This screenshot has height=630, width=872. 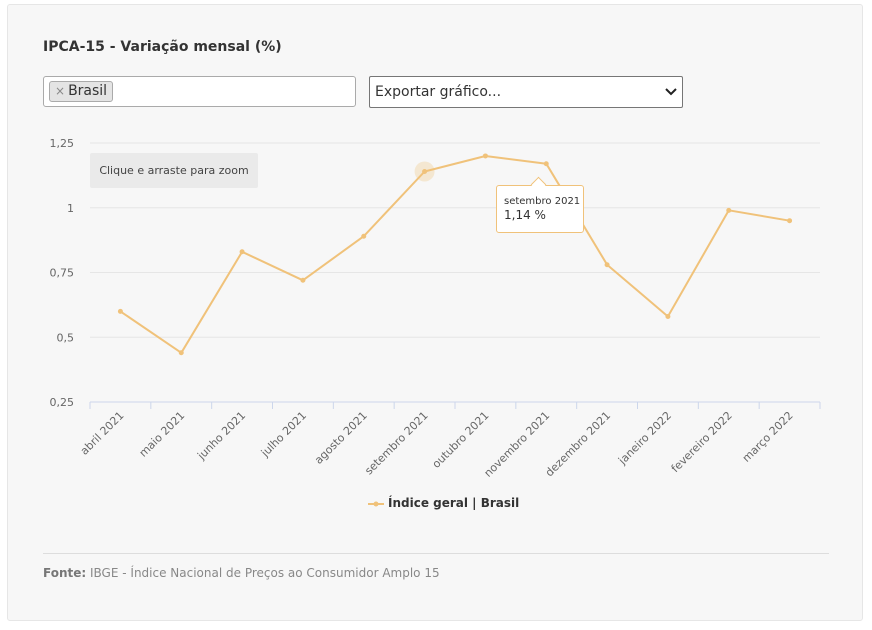 I want to click on x-tick-label: novembro 2021, so click(x=517, y=444).